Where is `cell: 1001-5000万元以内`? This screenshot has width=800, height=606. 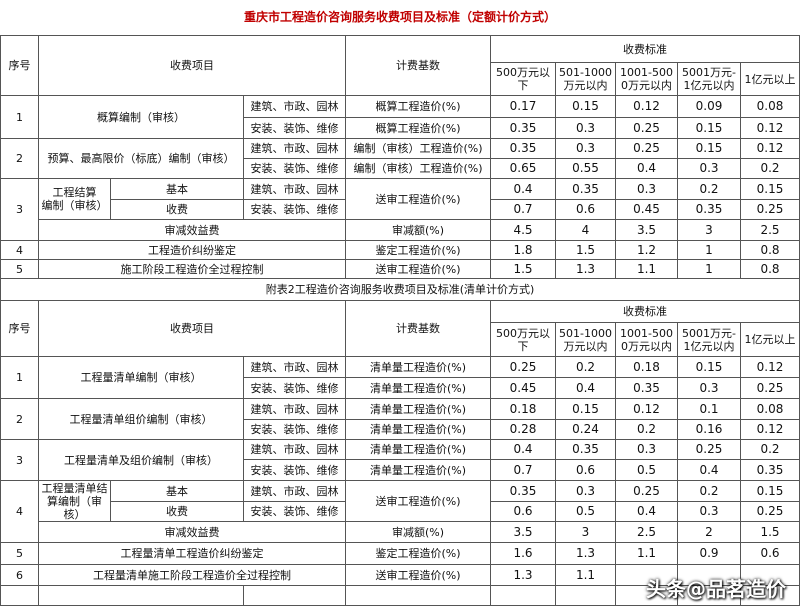 cell: 1001-5000万元以内 is located at coordinates (646, 79).